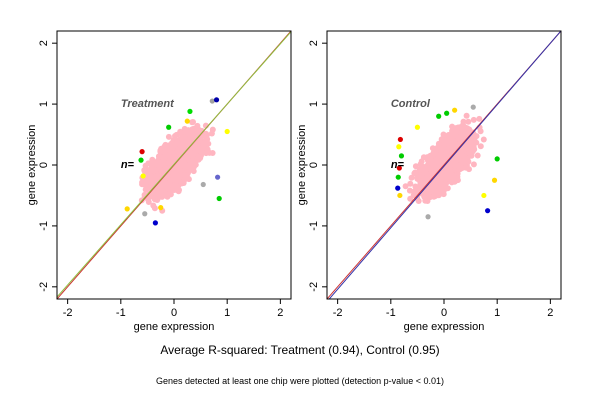 This screenshot has width=600, height=400. I want to click on y-tick-label: 1, so click(44, 104).